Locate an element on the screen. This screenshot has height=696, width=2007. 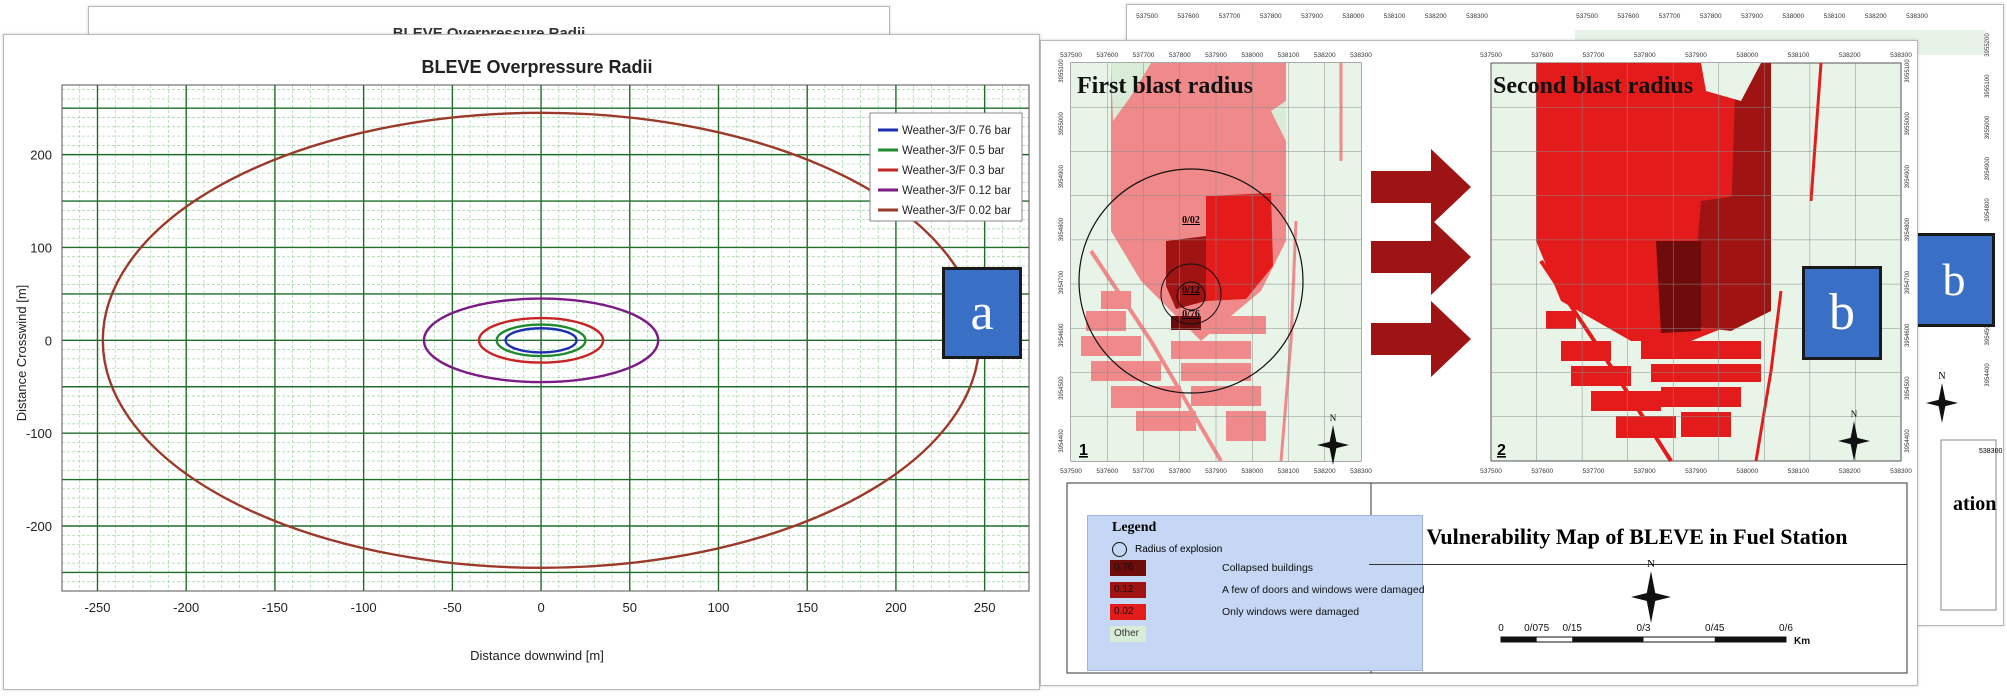
legend-value: 0.76 is located at coordinates (1124, 567).